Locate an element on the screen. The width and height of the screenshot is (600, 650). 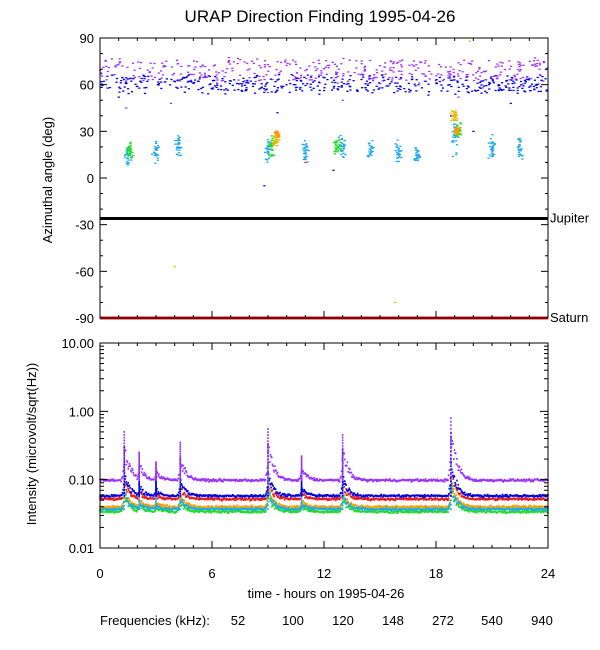
azimuth-y-axis-label: Azimuthal angle (deg) is located at coordinates (47, 180).